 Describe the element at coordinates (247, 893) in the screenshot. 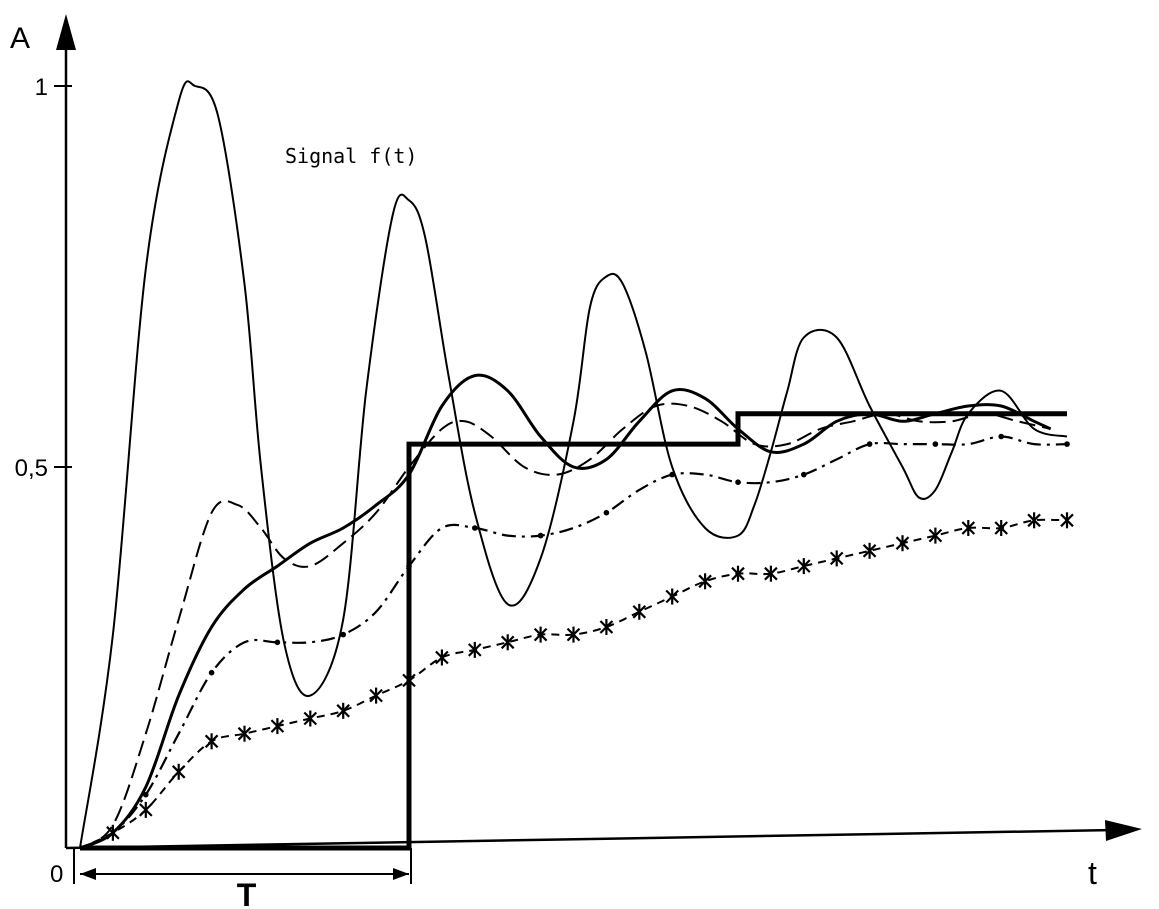

I see `period-label: T` at that location.